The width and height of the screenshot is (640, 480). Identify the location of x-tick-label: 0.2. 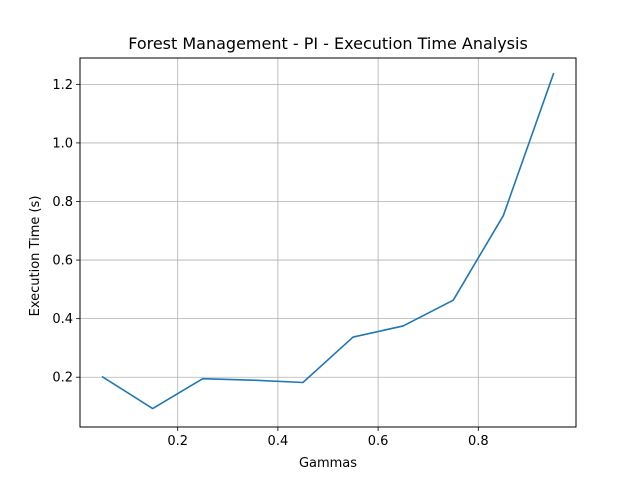
(177, 441).